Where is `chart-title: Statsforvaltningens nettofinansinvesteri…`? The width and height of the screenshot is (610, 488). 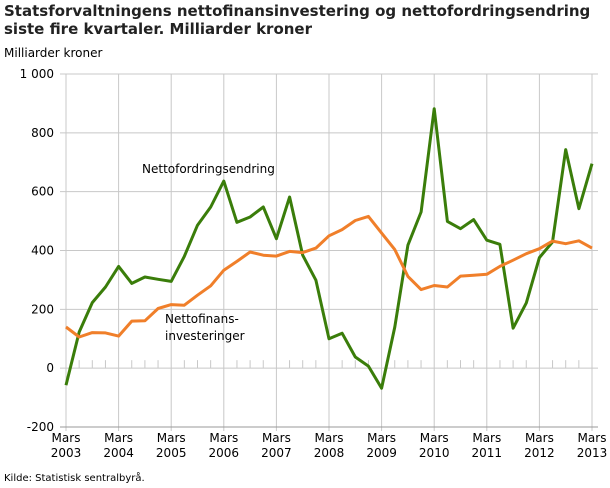
chart-title: Statsforvaltningens nettofinansinvesteri… is located at coordinates (297, 20).